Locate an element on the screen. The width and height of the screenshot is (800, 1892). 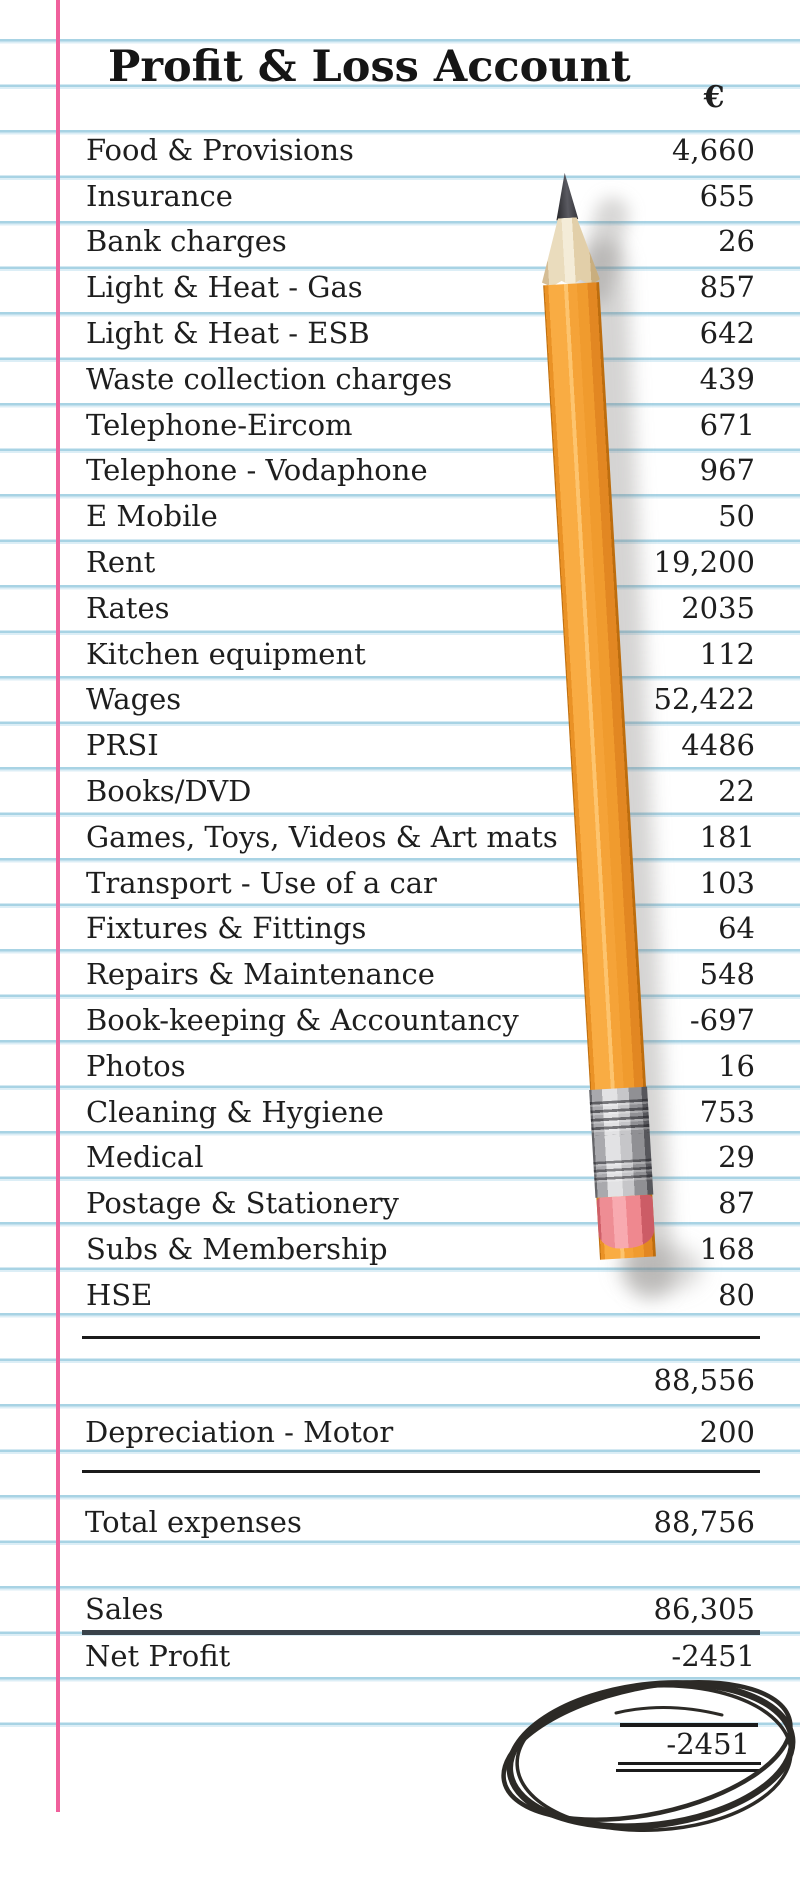
expense-label: Telephone - Vodaphone is located at coordinates (257, 470).